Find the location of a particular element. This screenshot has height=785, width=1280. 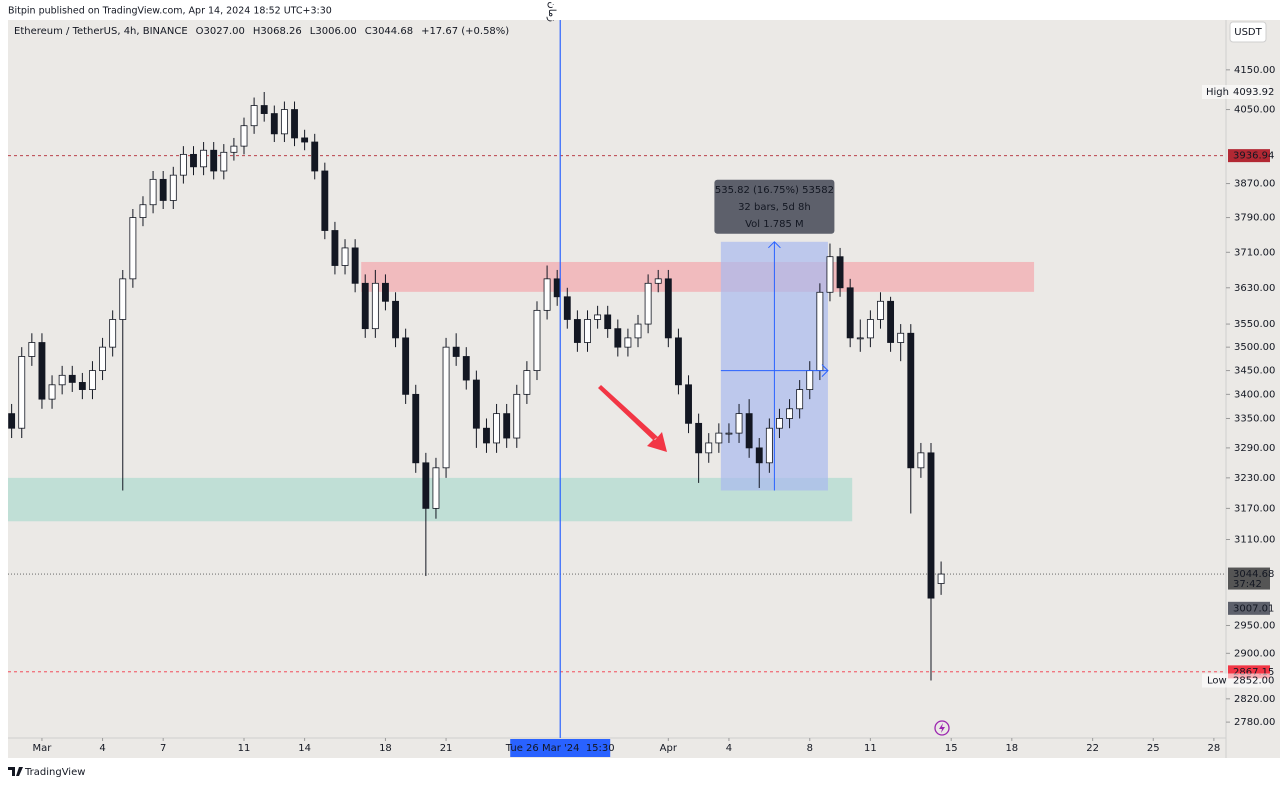

y-tick-label: 2780.00 is located at coordinates (1254, 722).